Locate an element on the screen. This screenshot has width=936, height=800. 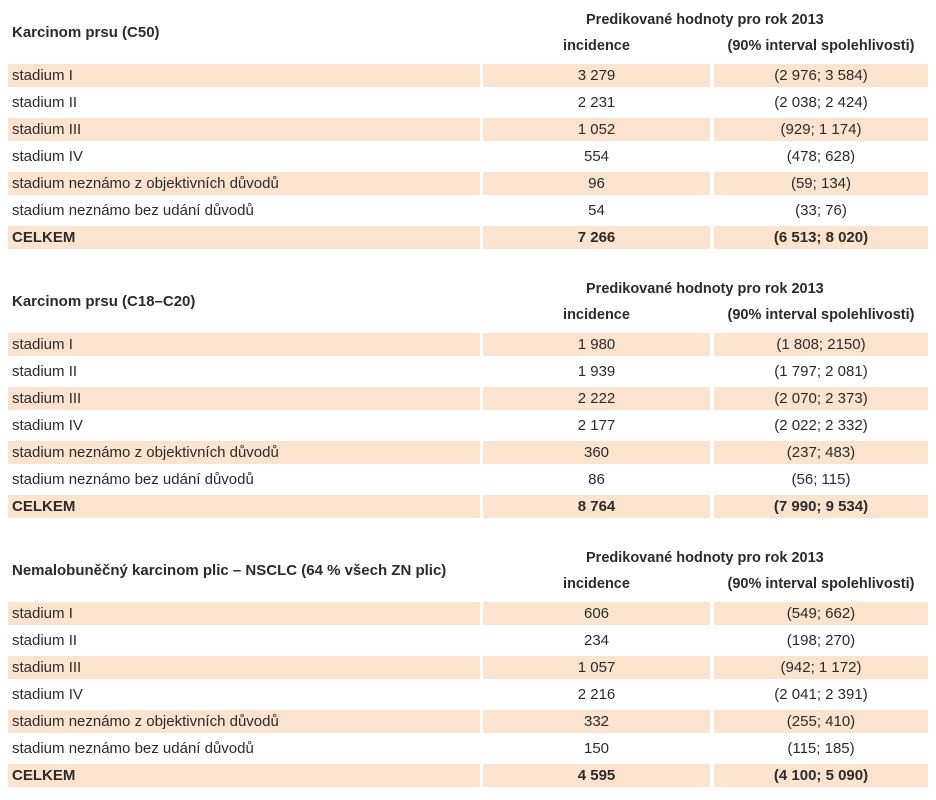
row-incidence: 2 216 is located at coordinates (596, 694).